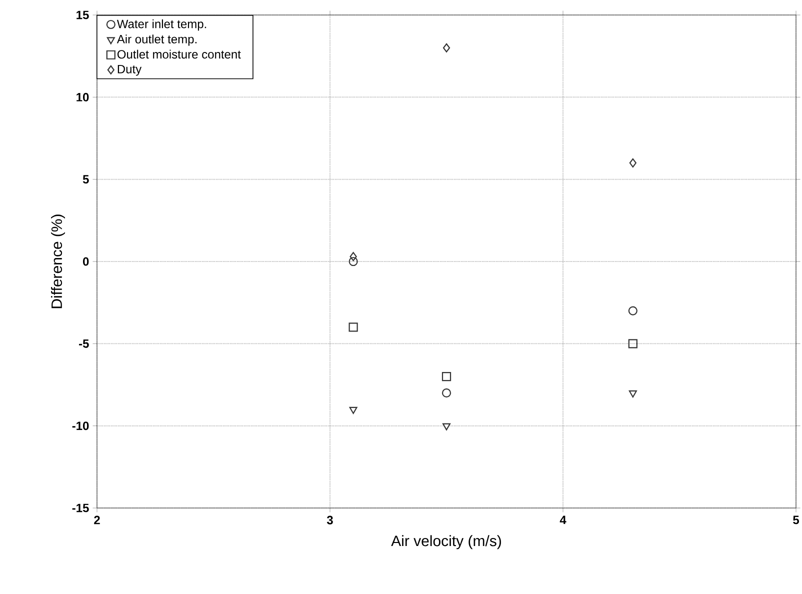 This screenshot has width=802, height=594. Describe the element at coordinates (796, 520) in the screenshot. I see `x-tick-label: 5` at that location.